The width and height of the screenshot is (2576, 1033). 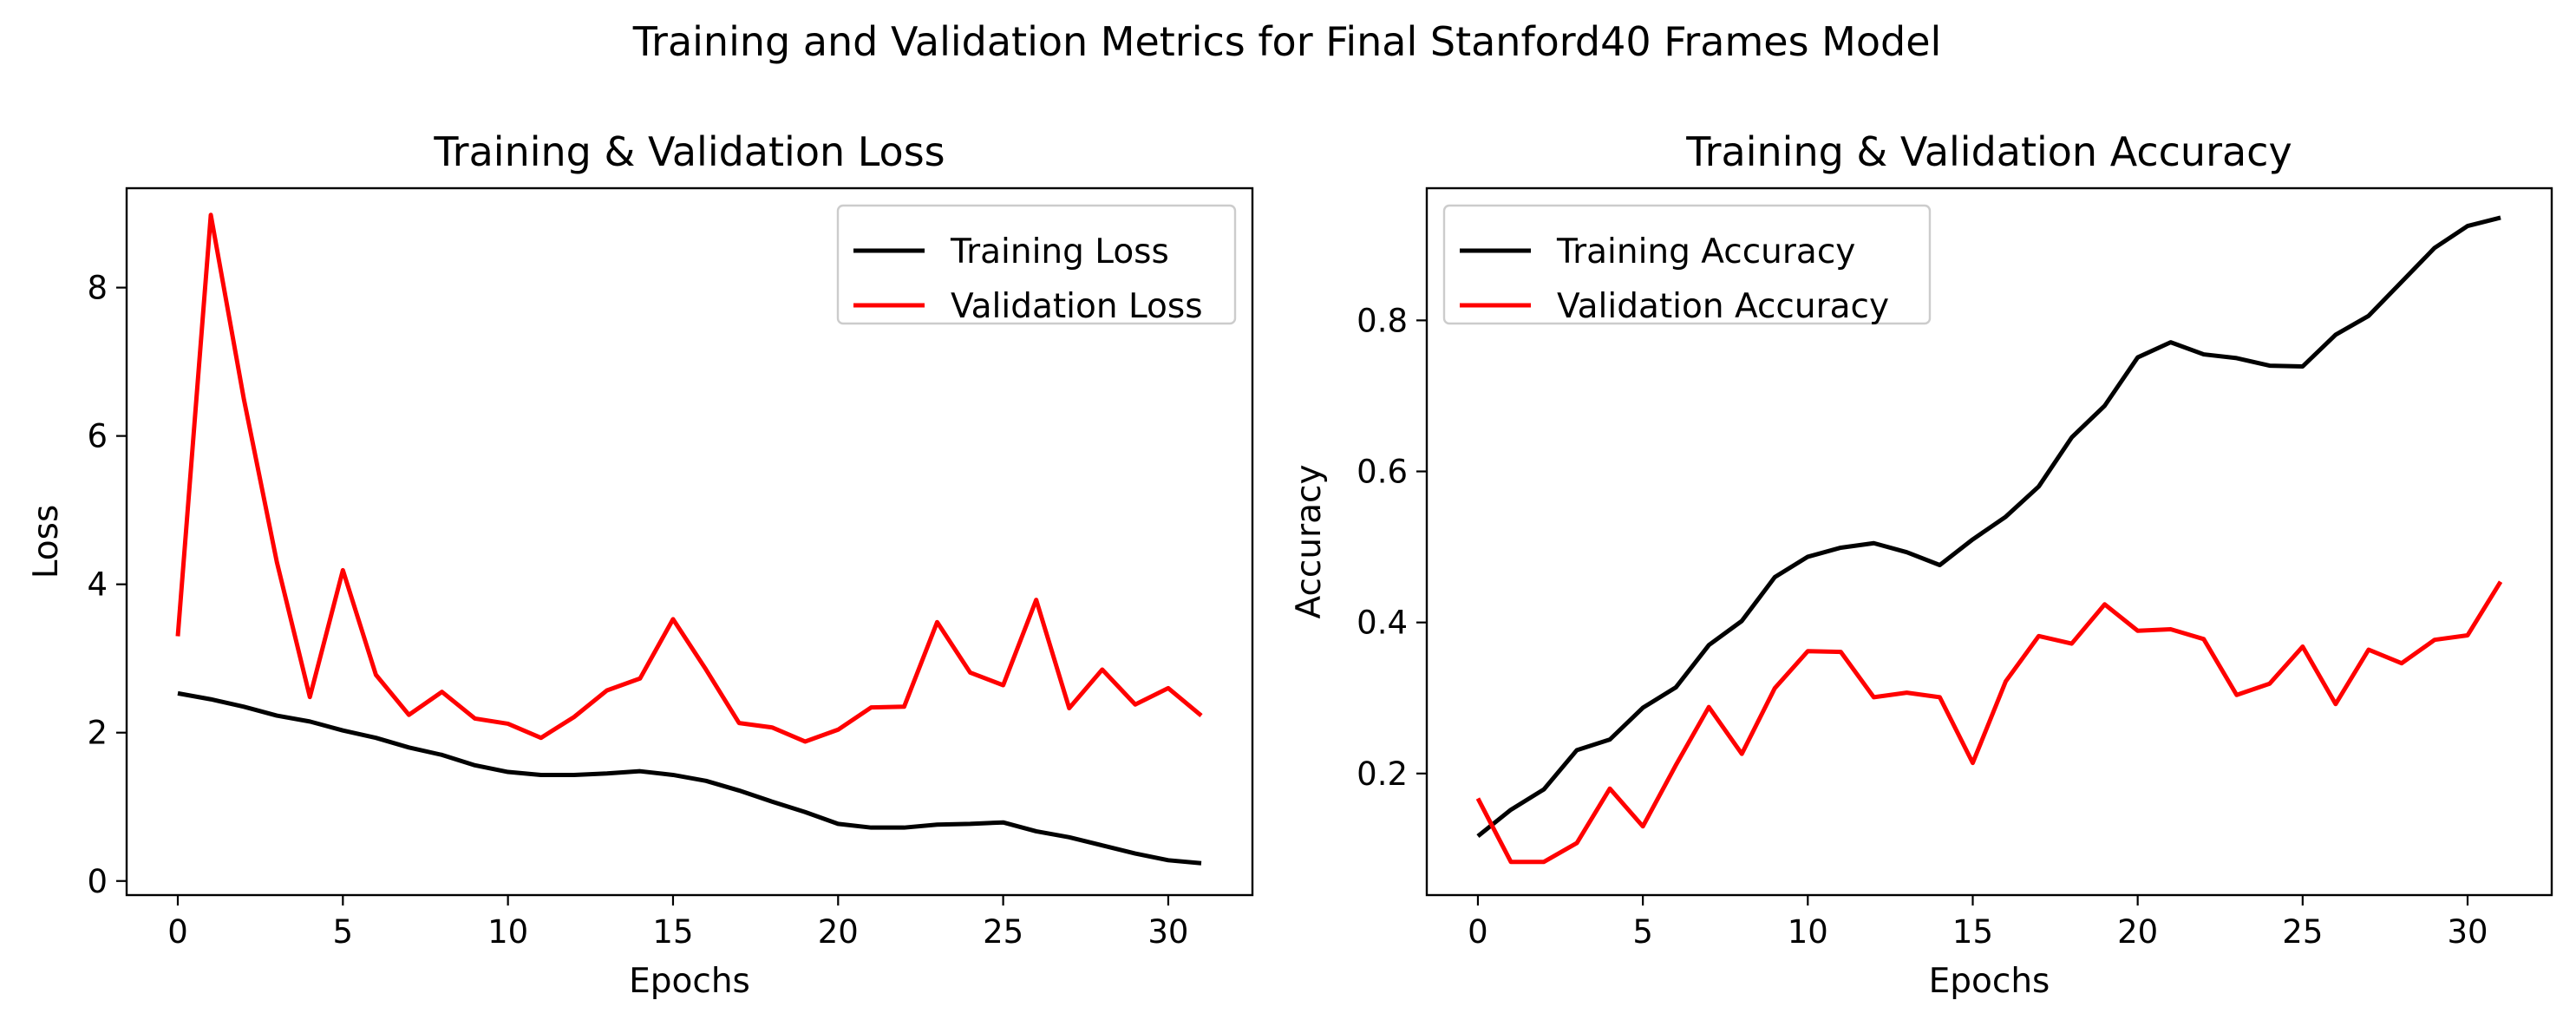 What do you see at coordinates (97, 881) in the screenshot?
I see `y-tick-label: 0` at bounding box center [97, 881].